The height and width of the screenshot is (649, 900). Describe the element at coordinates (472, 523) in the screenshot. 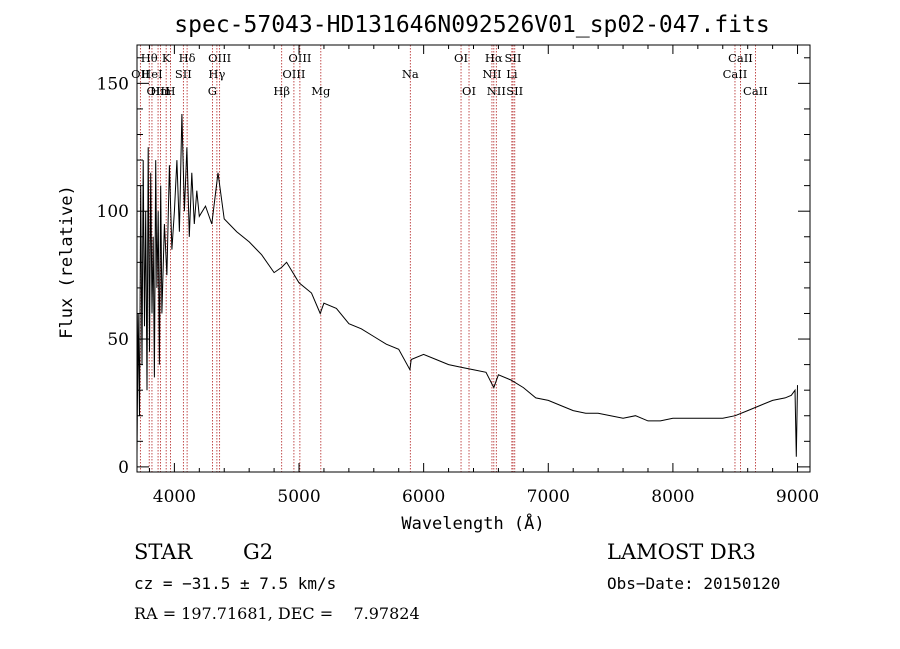

I see `x-axis-label: Wavelength (Å)` at that location.